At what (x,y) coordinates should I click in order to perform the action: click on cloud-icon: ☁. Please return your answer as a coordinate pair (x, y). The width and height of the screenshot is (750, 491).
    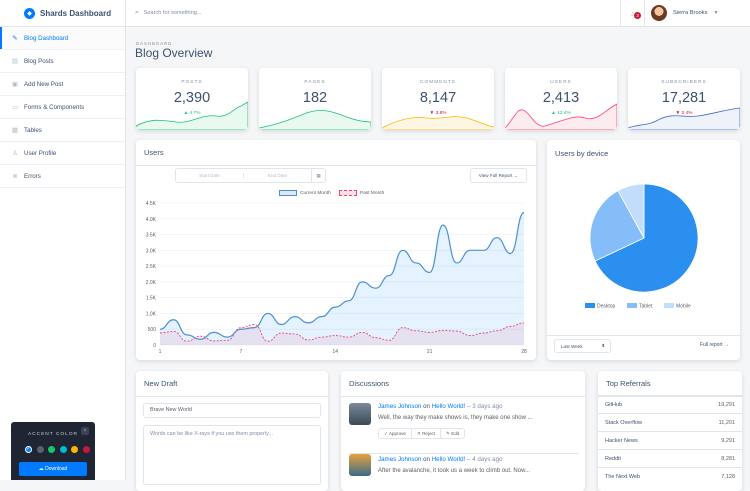
    Looking at the image, I should click on (42, 469).